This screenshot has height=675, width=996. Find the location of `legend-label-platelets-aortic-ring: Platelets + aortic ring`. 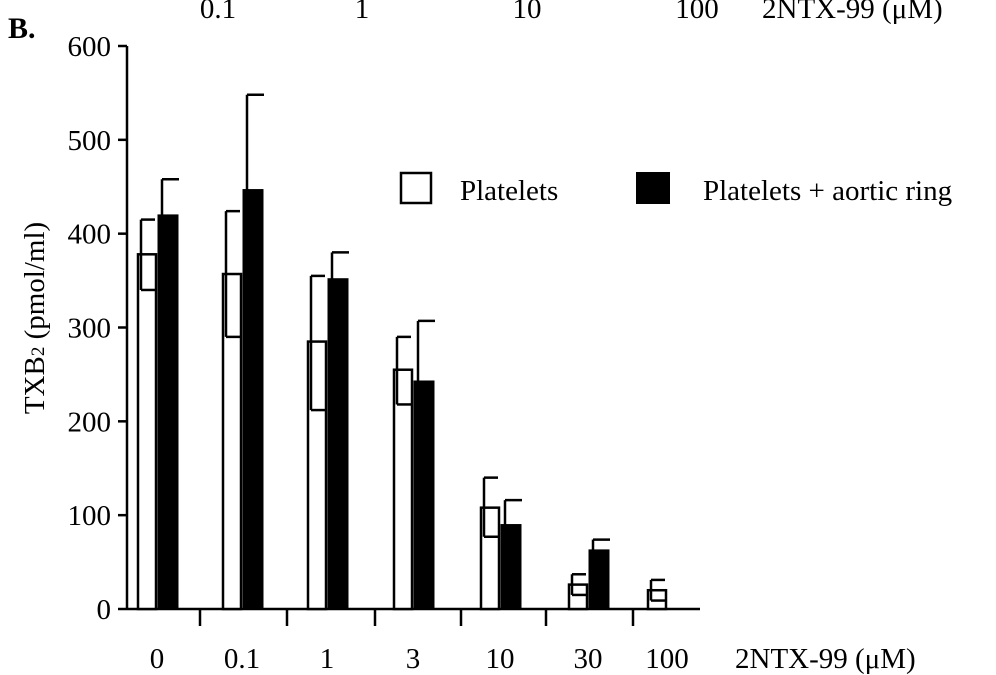

legend-label-platelets-aortic-ring: Platelets + aortic ring is located at coordinates (827, 191).